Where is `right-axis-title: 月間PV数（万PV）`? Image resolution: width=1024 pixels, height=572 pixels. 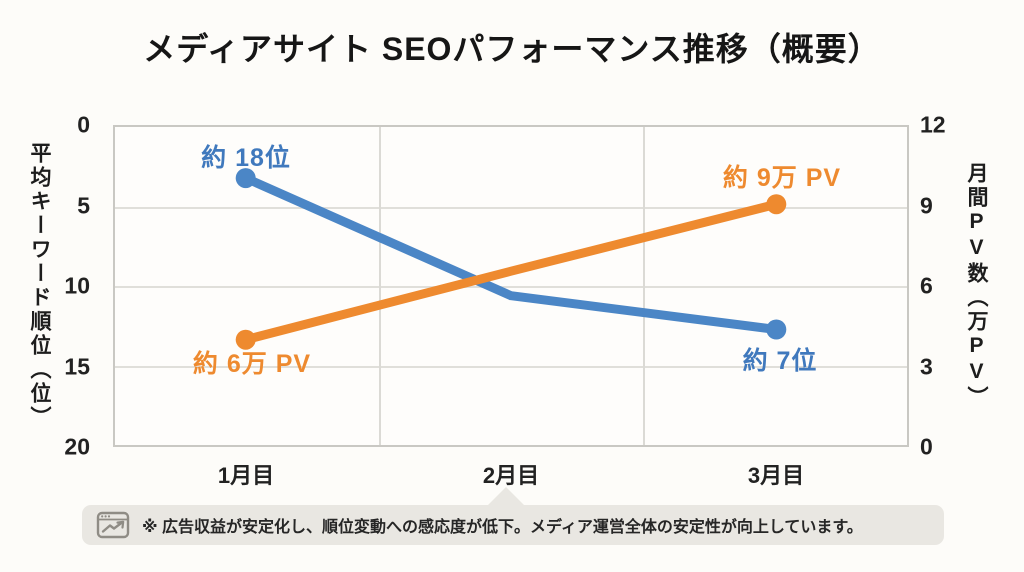
right-axis-title: 月間PV数（万PV） is located at coordinates (976, 286).